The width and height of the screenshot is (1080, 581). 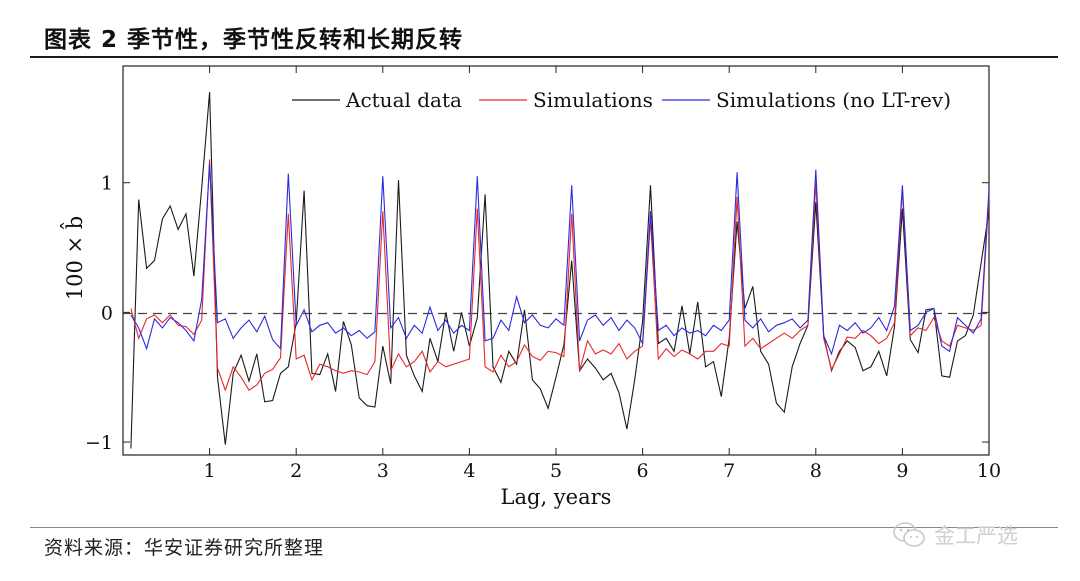 I want to click on x-axis-label: Lag, years, so click(x=556, y=497).